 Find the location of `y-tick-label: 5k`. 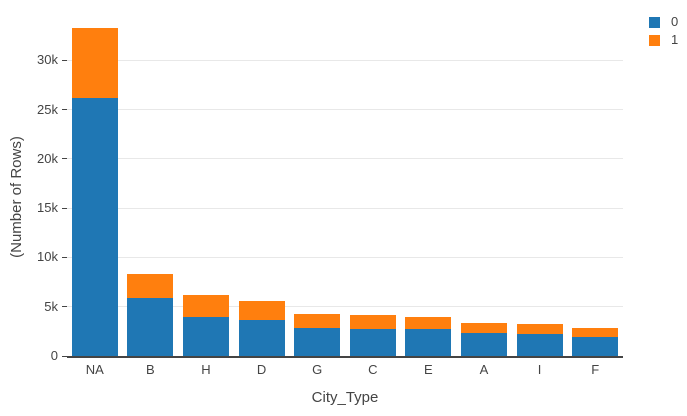

y-tick-label: 5k is located at coordinates (51, 306).